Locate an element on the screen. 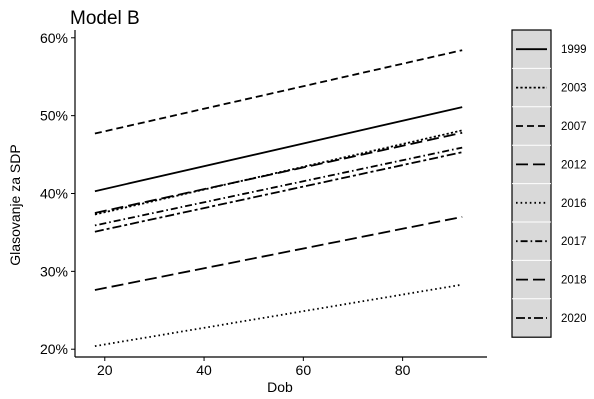  legend-label-1999: 1999 is located at coordinates (574, 50).